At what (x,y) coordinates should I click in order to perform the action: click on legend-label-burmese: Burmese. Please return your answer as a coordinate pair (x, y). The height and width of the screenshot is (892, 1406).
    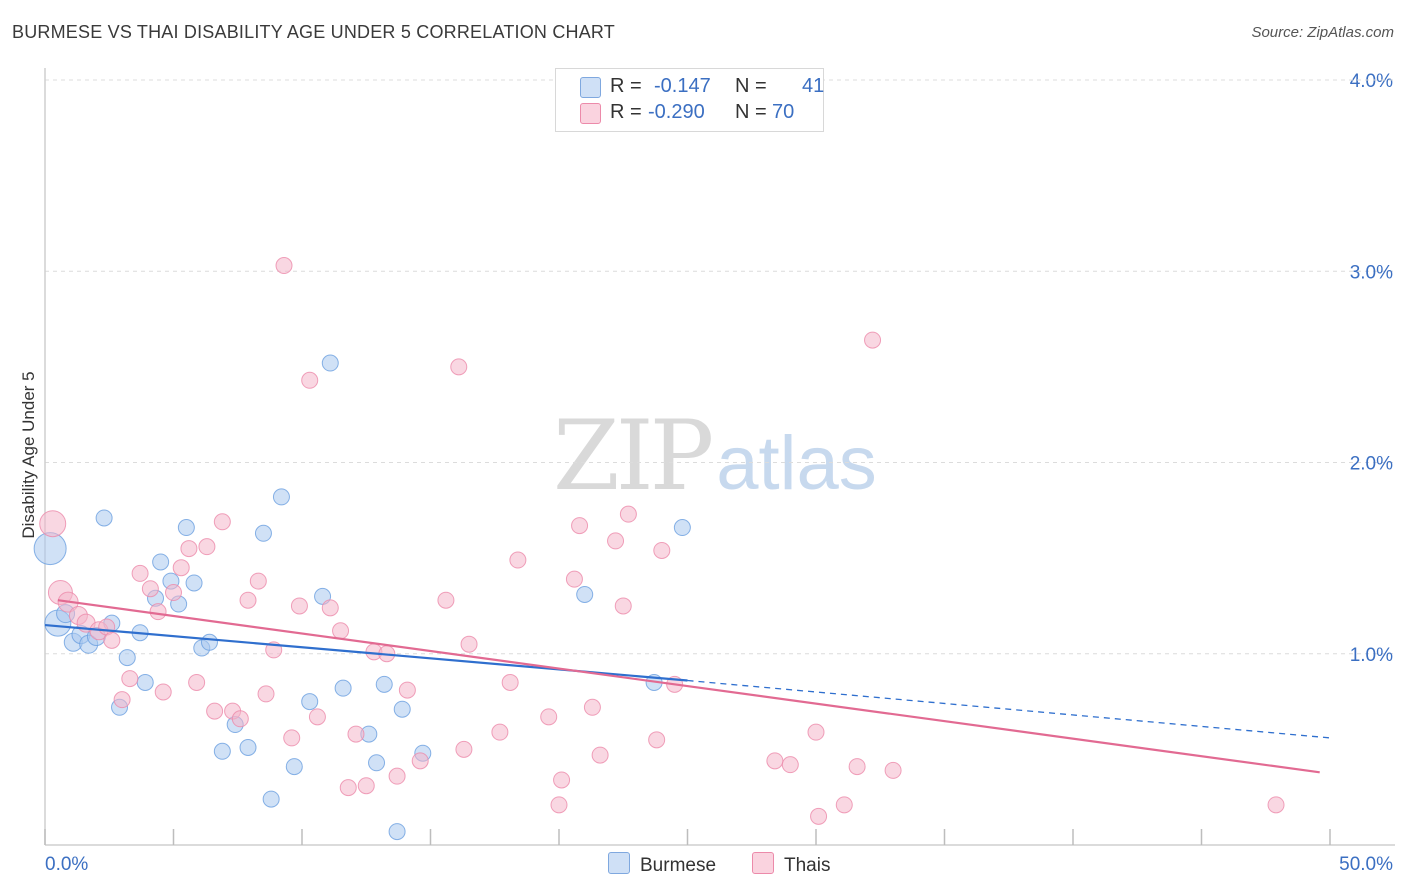
    Looking at the image, I should click on (678, 865).